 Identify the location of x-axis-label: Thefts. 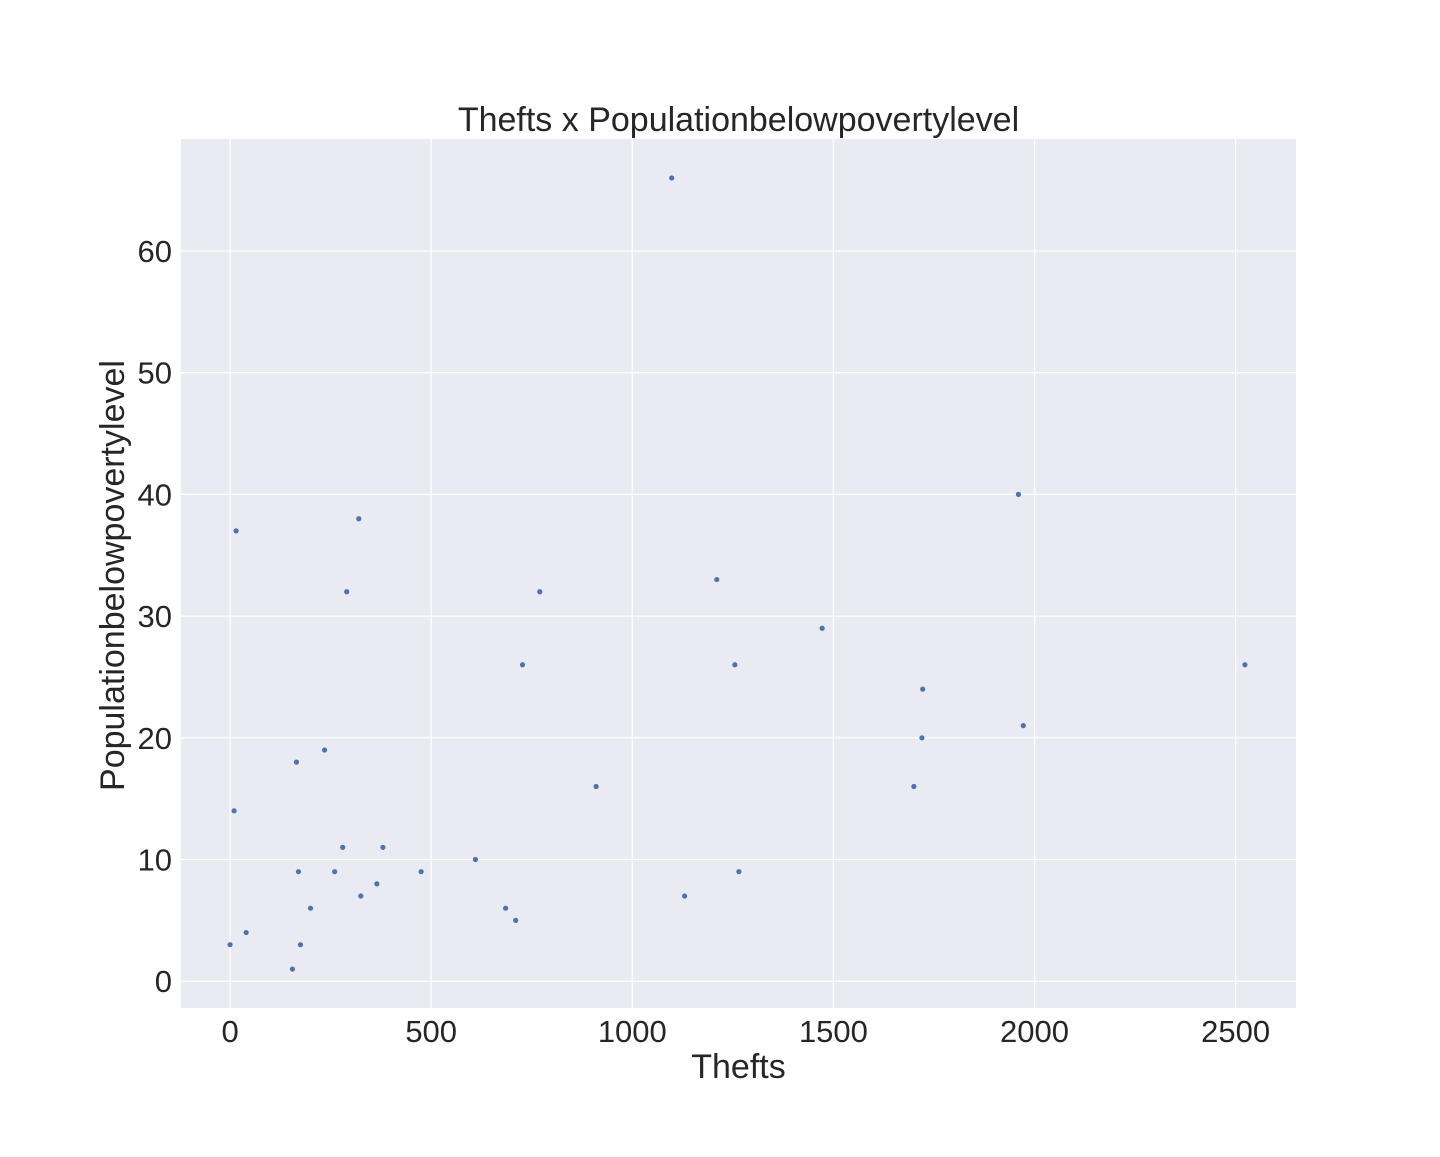
(738, 1067).